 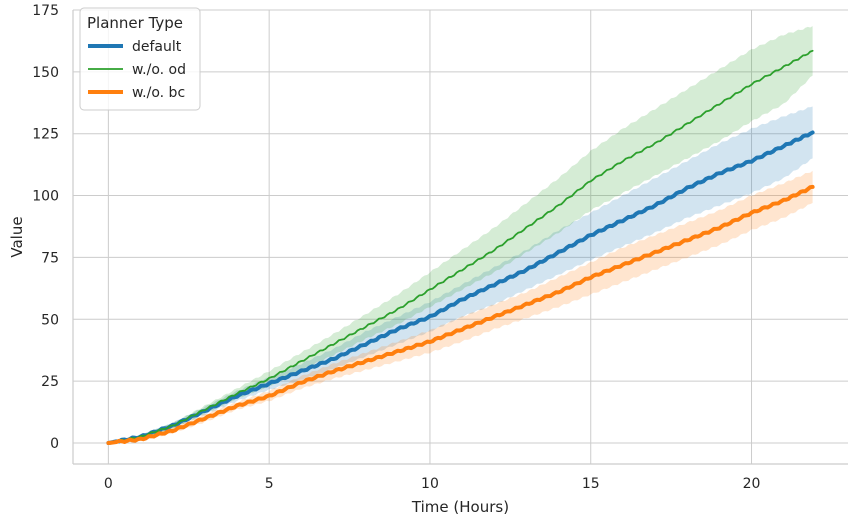 I want to click on x-tick-label-0: 0, so click(x=108, y=484).